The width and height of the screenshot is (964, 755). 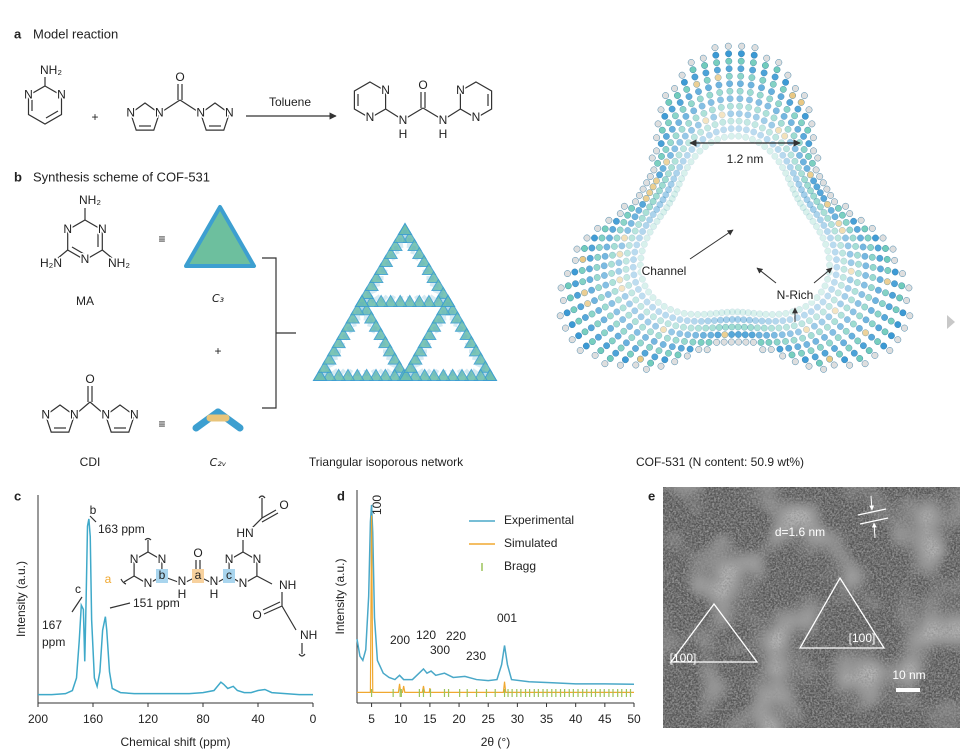 What do you see at coordinates (795, 295) in the screenshot?
I see `n-rich-label: N-Rich` at bounding box center [795, 295].